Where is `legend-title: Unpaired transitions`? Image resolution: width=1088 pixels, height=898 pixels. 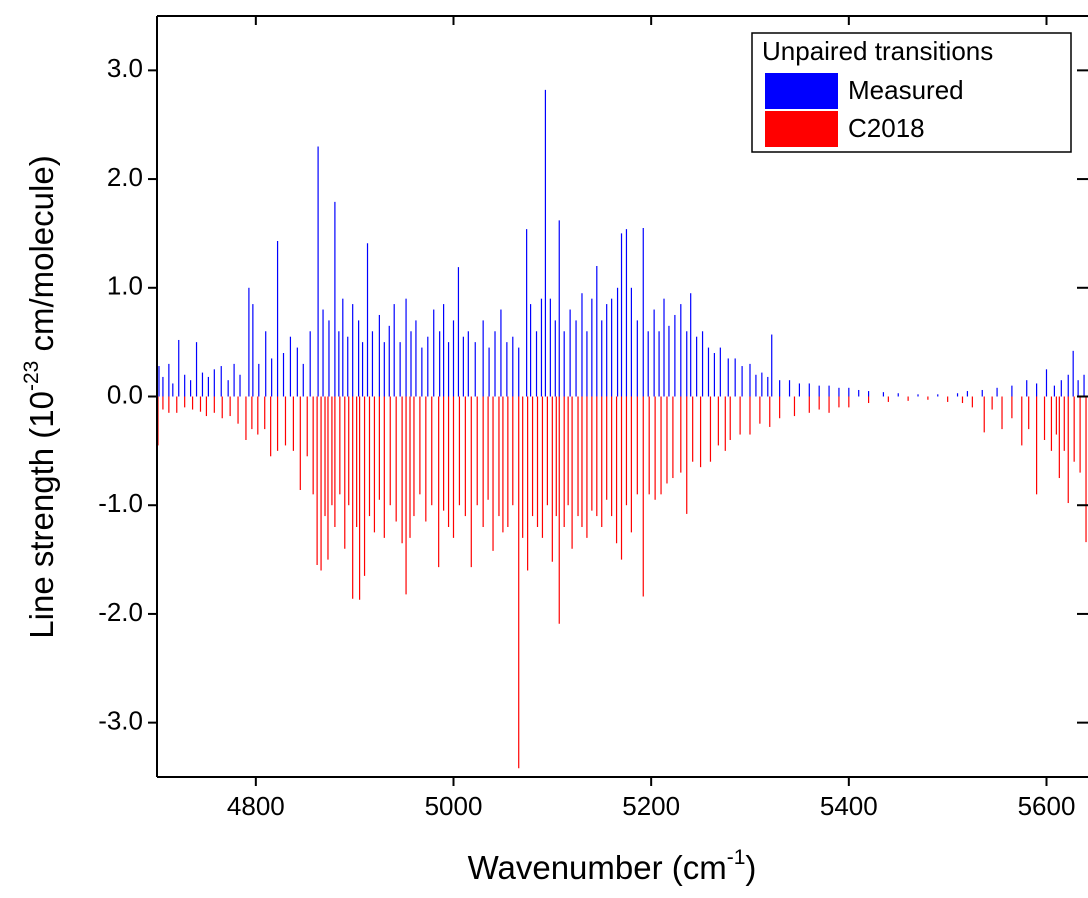
legend-title: Unpaired transitions is located at coordinates (877, 51).